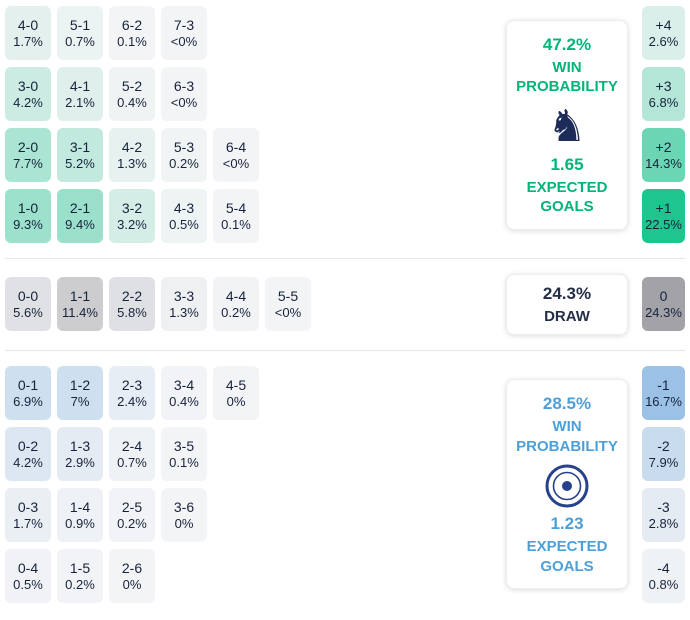 This screenshot has width=690, height=620. I want to click on score-cell-3-0: 3-0 4.2%, so click(28, 94).